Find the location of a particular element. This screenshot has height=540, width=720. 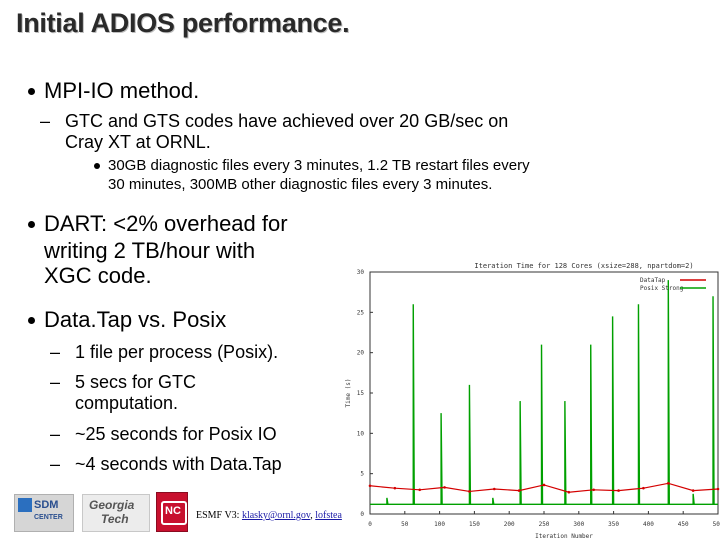

footer-contact: ESMF V3: klasky@ornl.gov, lofstea is located at coordinates (269, 515).